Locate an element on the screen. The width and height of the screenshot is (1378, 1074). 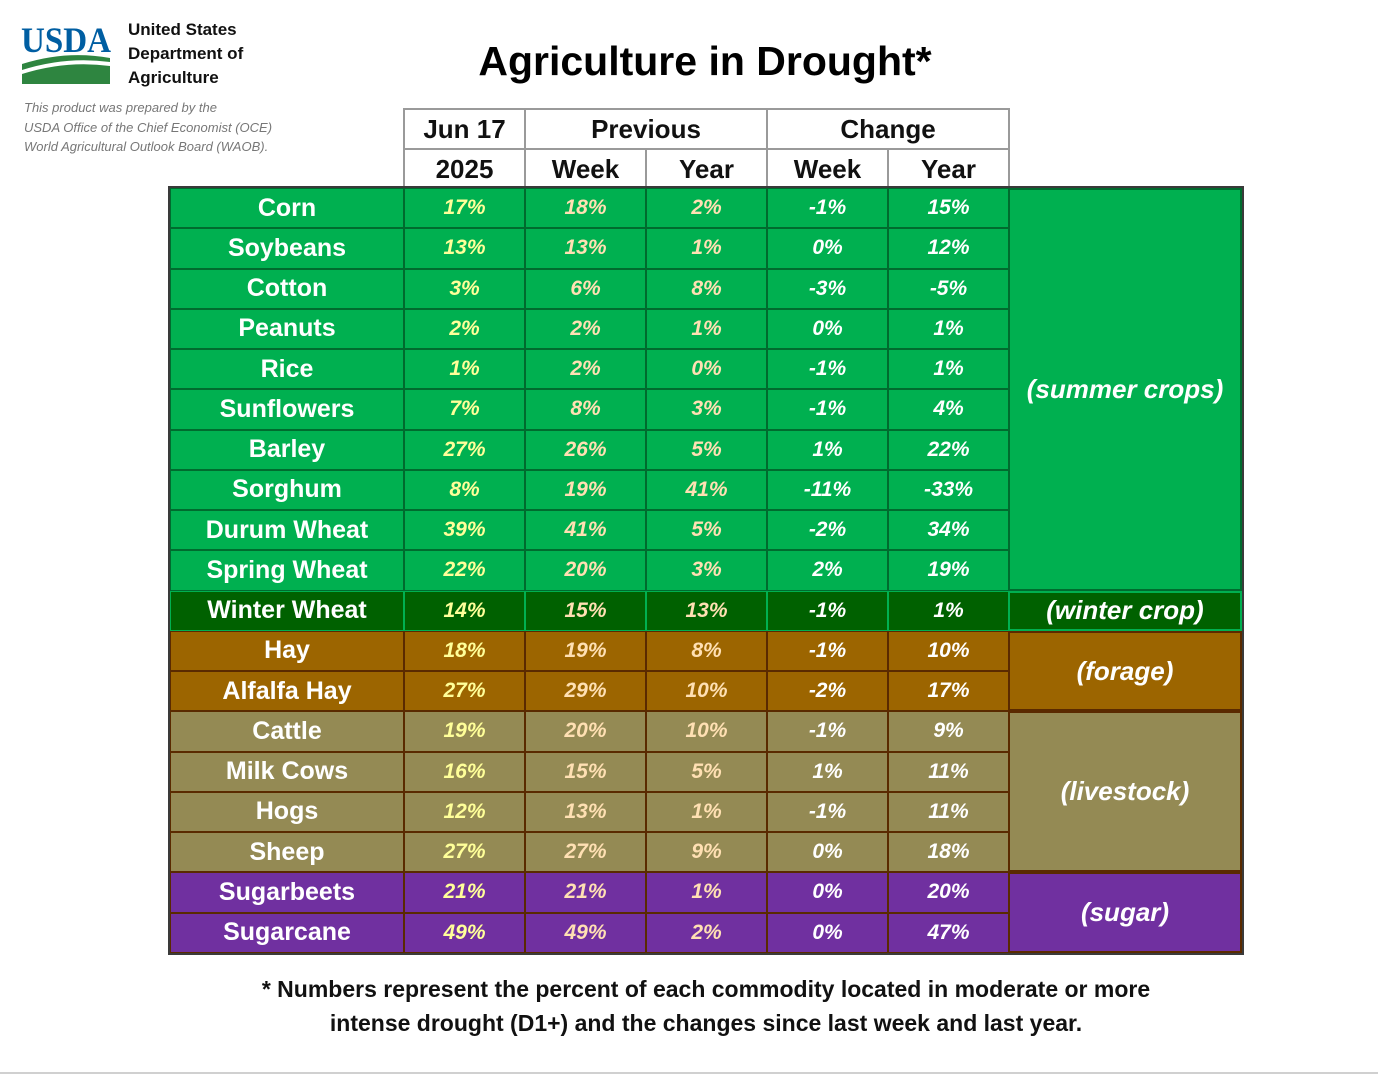
value-cell-4: 11% is located at coordinates (948, 811).